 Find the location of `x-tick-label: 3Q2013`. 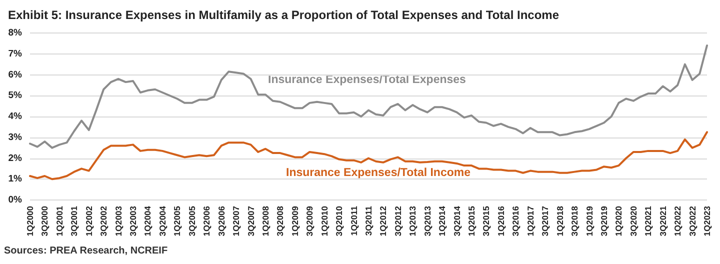

x-tick-label: 3Q2013 is located at coordinates (427, 221).